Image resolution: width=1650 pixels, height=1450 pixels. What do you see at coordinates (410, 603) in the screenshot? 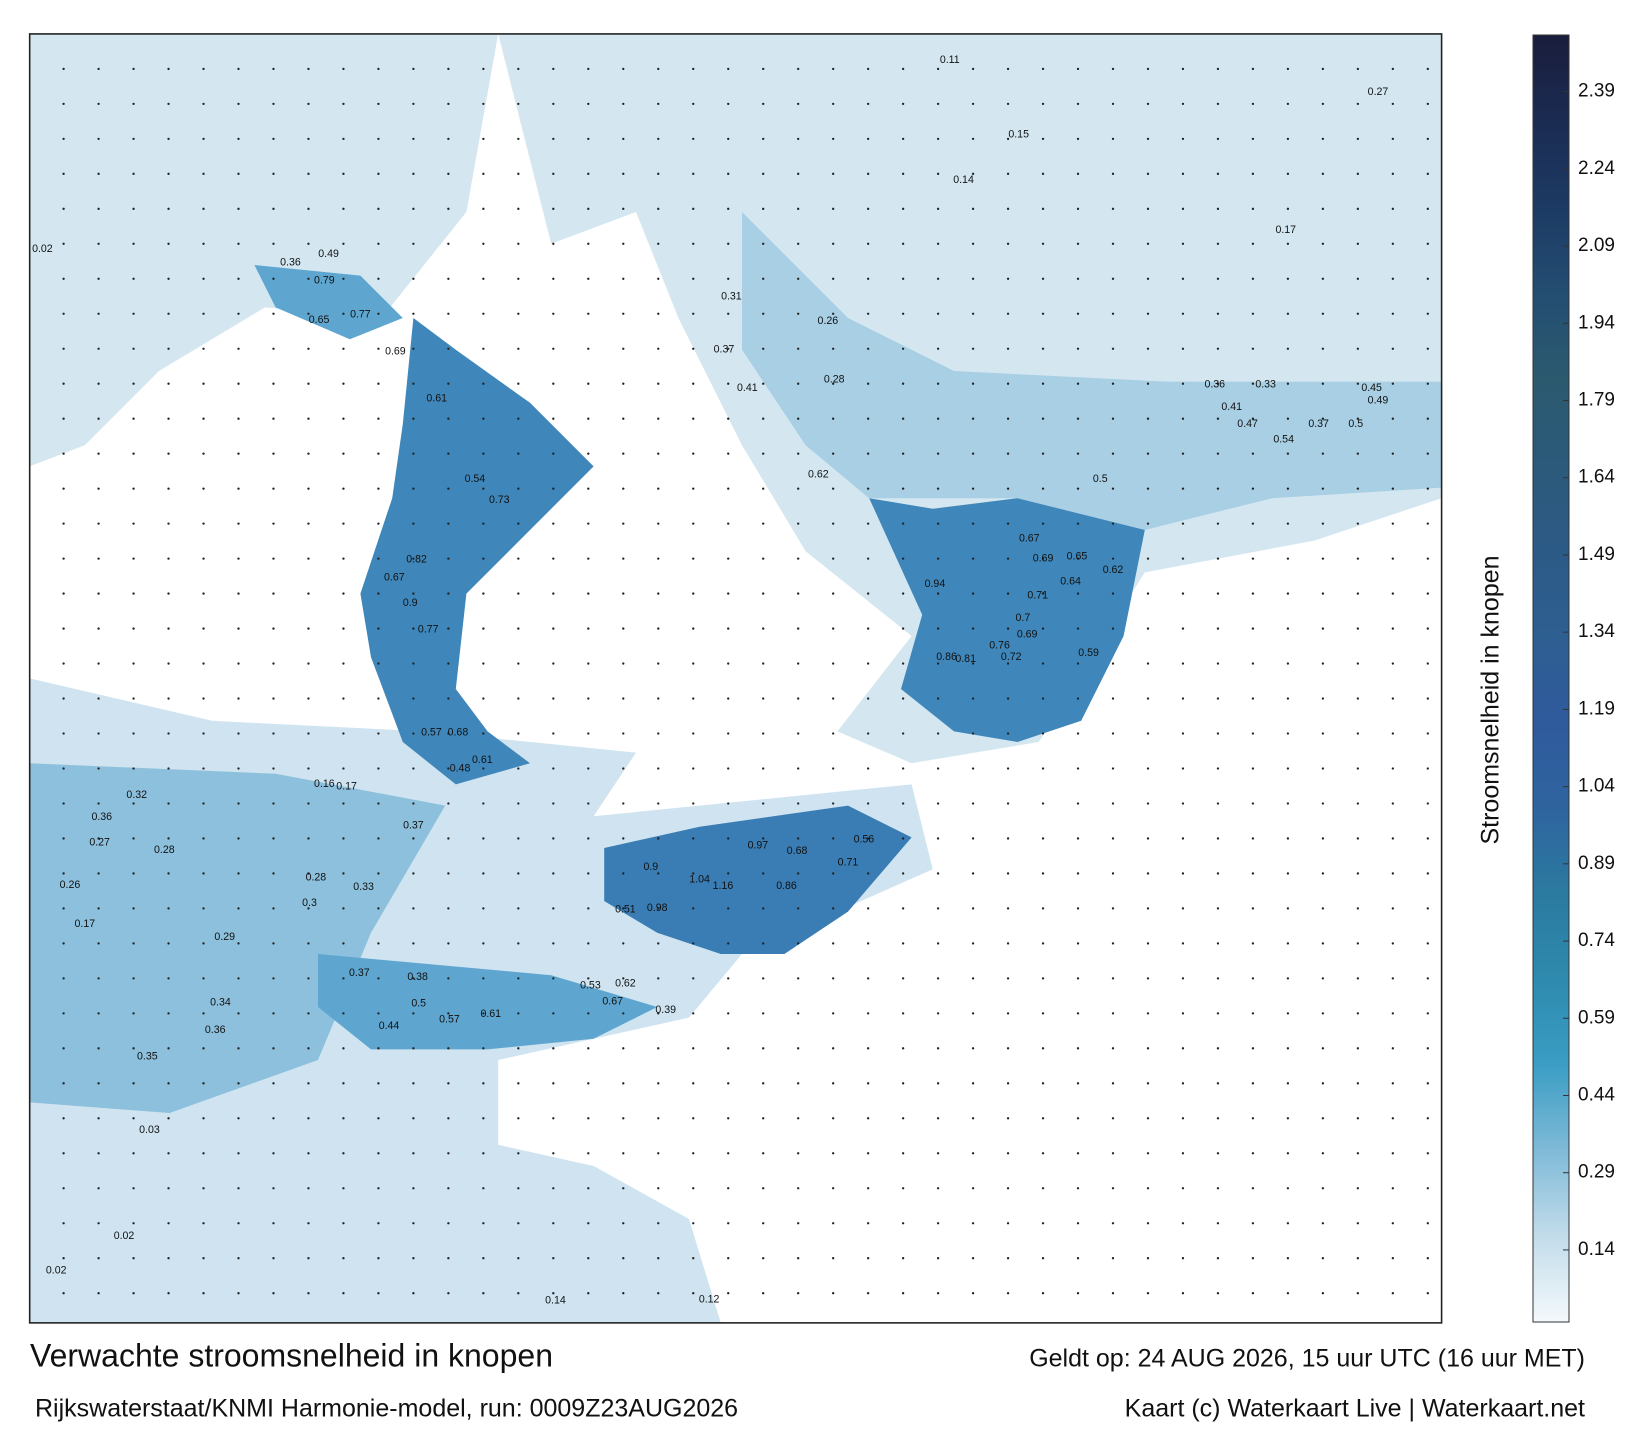
I see `speed-label: 0.9` at bounding box center [410, 603].